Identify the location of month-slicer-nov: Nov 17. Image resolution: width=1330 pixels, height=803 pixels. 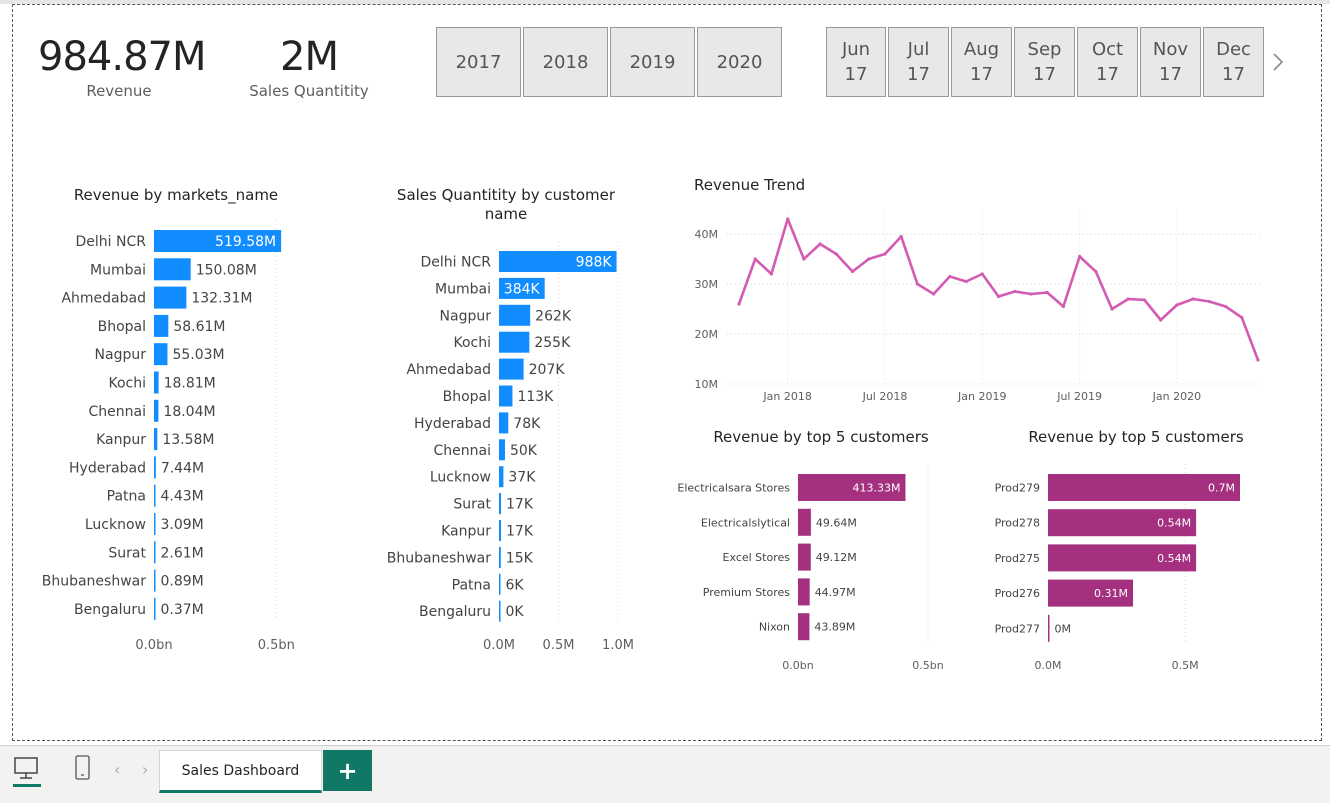
(1170, 62).